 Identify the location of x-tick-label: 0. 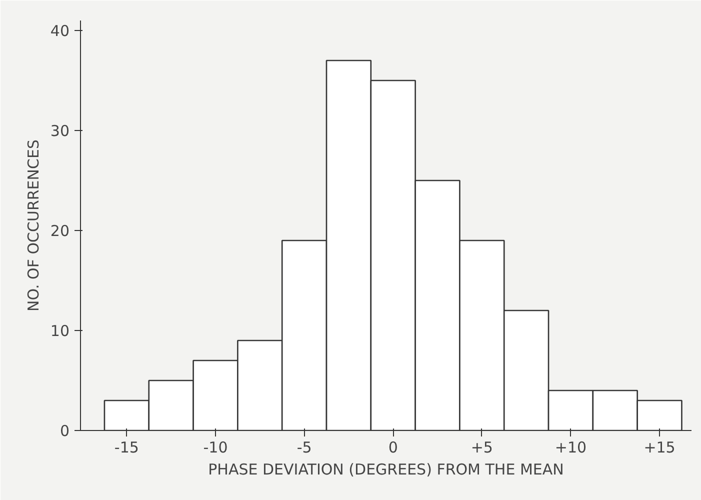
(393, 447).